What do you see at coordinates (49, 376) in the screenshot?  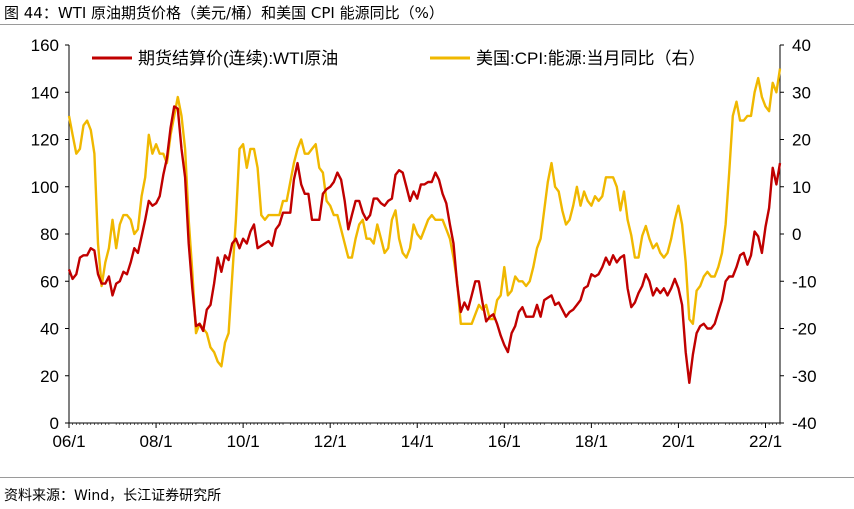 I see `y-left-tick-label: 20` at bounding box center [49, 376].